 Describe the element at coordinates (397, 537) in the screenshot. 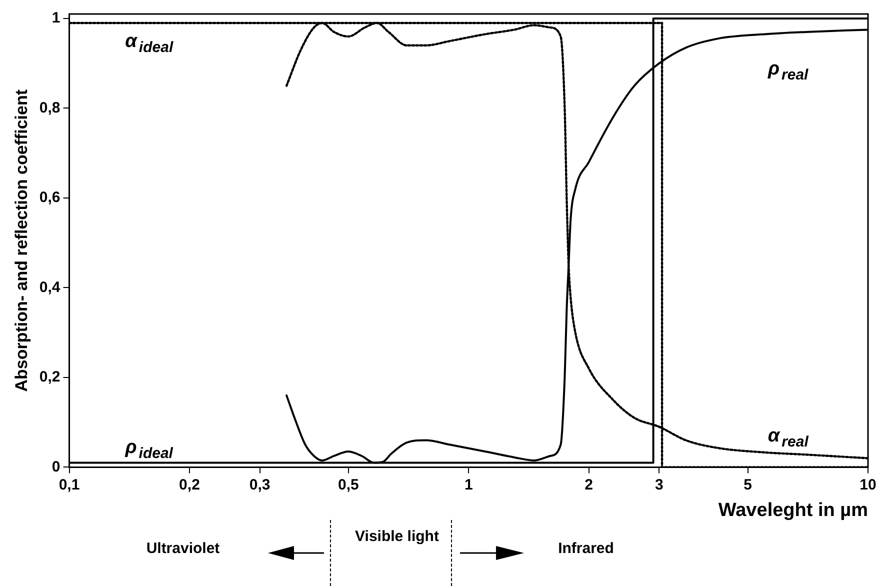

I see `text: Visible light` at that location.